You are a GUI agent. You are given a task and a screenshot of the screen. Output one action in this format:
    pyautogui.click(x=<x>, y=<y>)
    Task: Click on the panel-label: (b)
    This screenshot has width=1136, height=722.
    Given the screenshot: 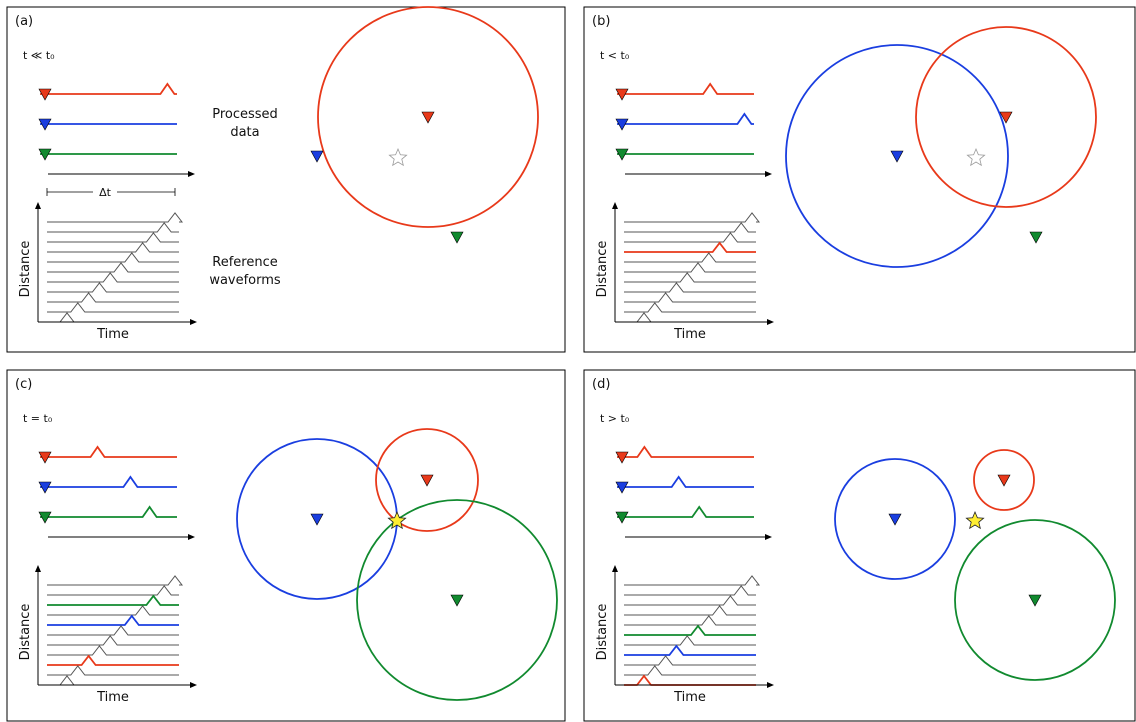 What is the action you would take?
    pyautogui.click(x=601, y=21)
    